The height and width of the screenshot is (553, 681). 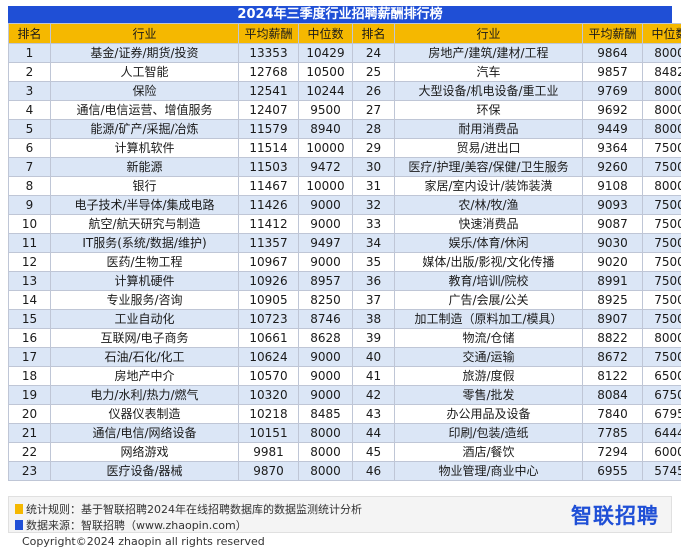 I want to click on average-salary-cell: 11514, so click(x=268, y=148).